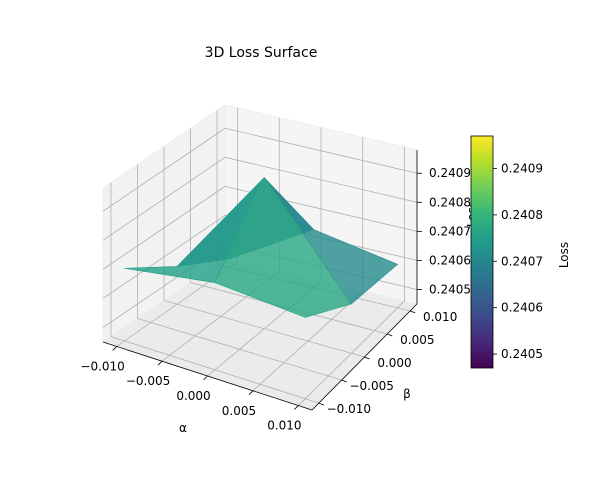 The width and height of the screenshot is (600, 500). Describe the element at coordinates (440, 317) in the screenshot. I see `y-tick-label: 0.010` at that location.